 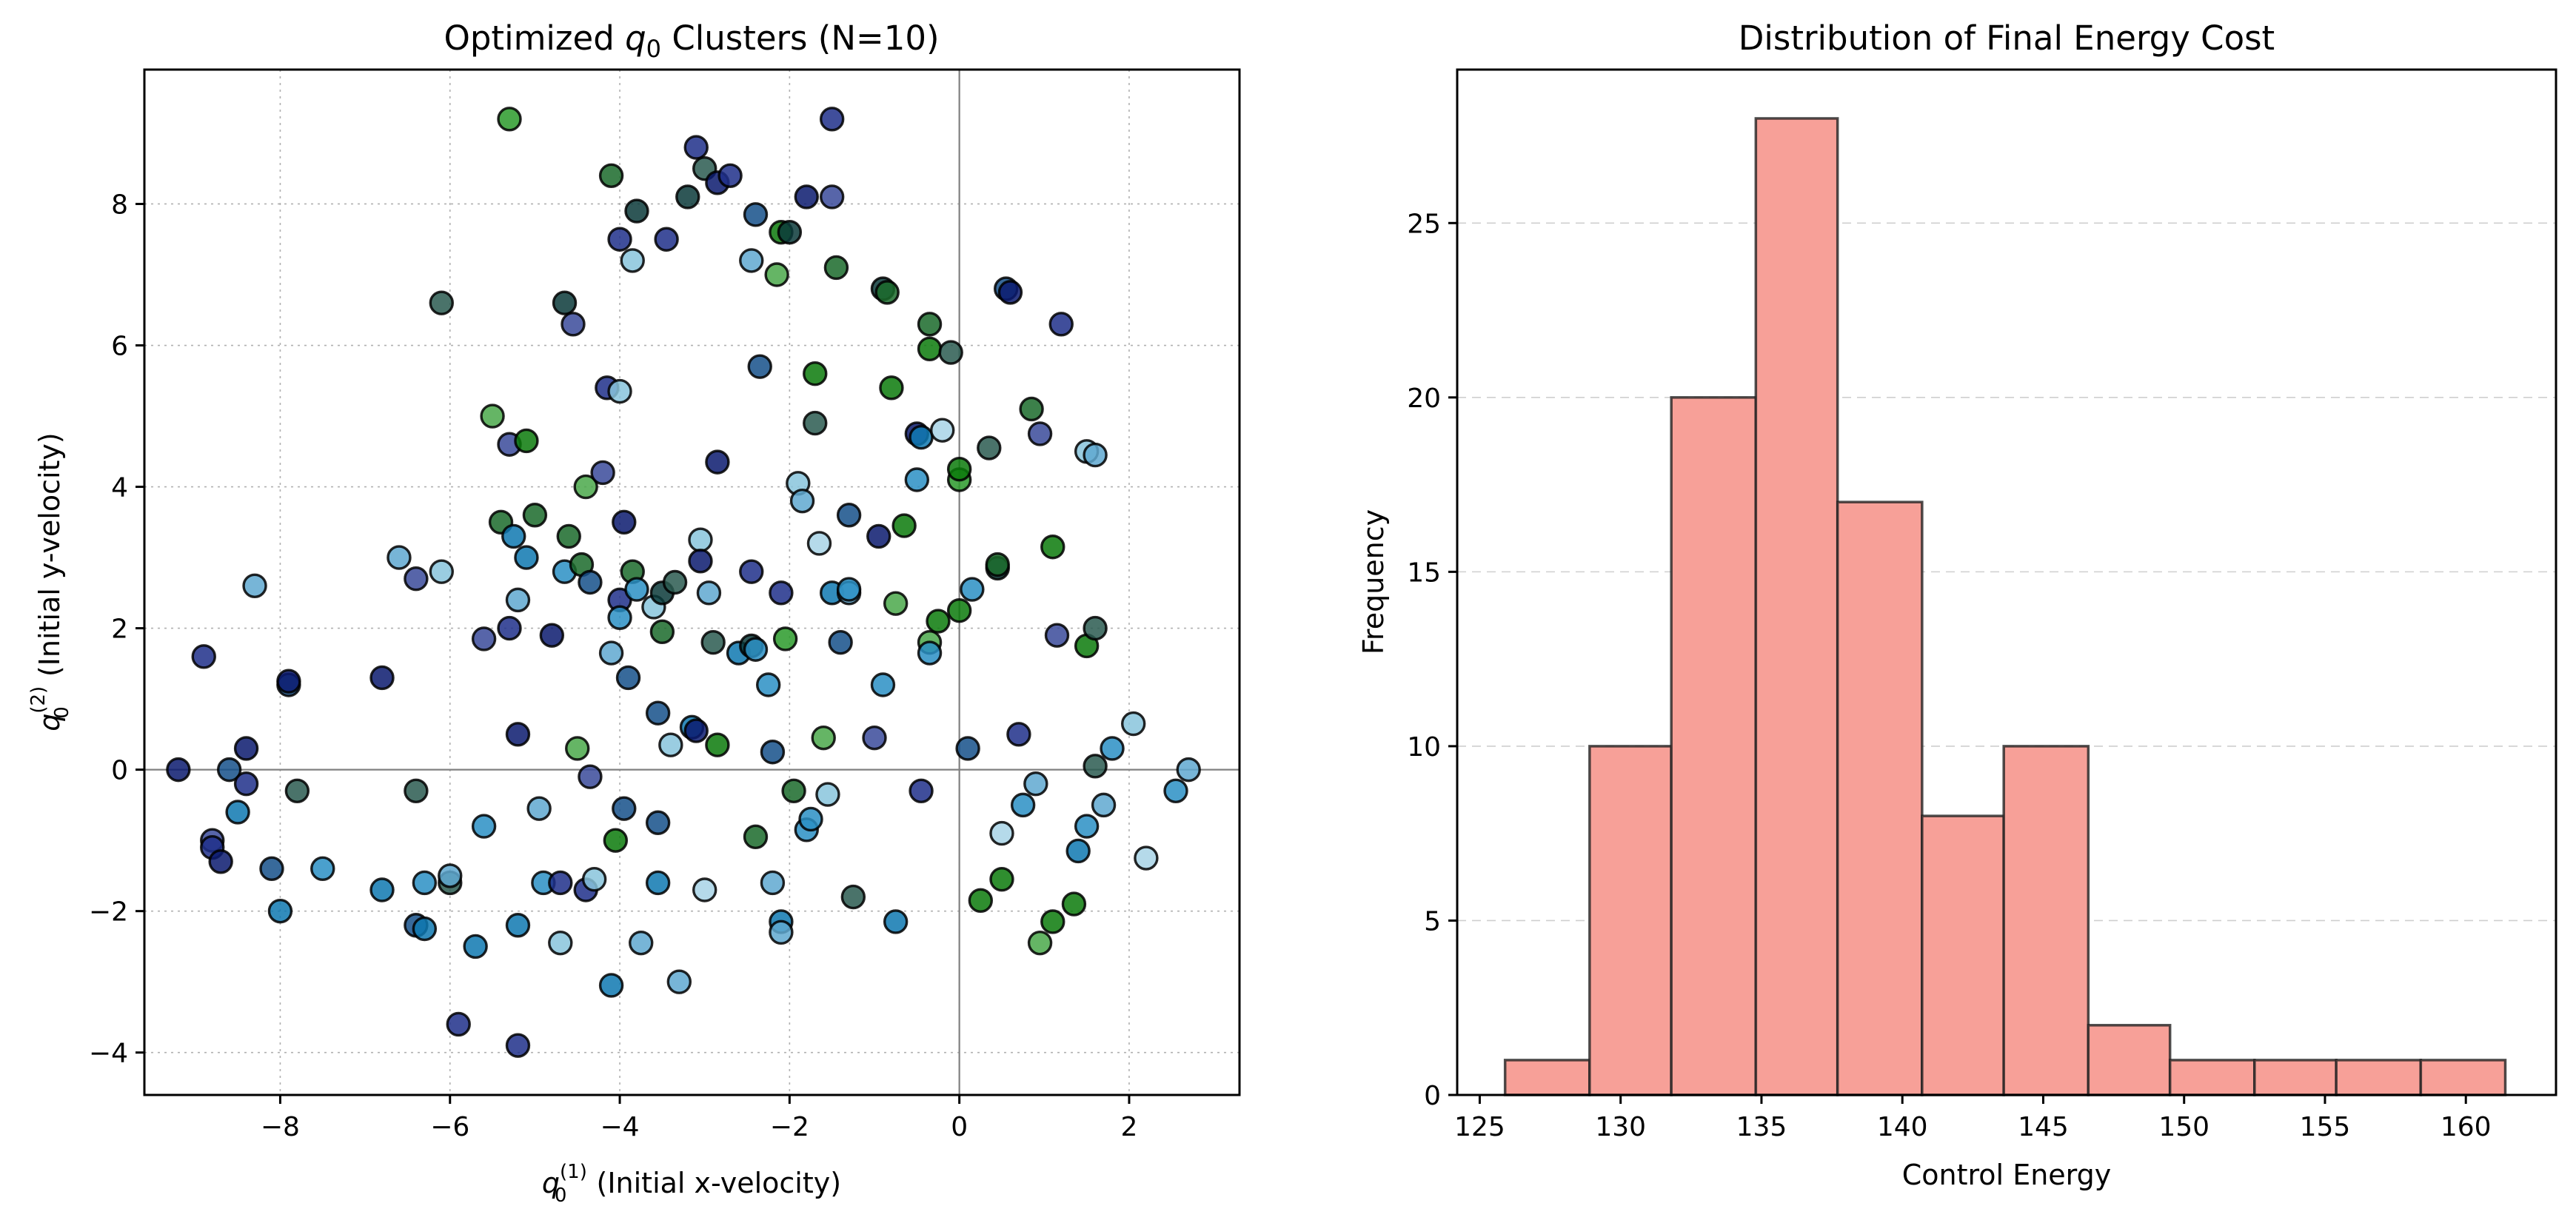 I want to click on histogram-y-axis-label: Frequency, so click(x=1373, y=581).